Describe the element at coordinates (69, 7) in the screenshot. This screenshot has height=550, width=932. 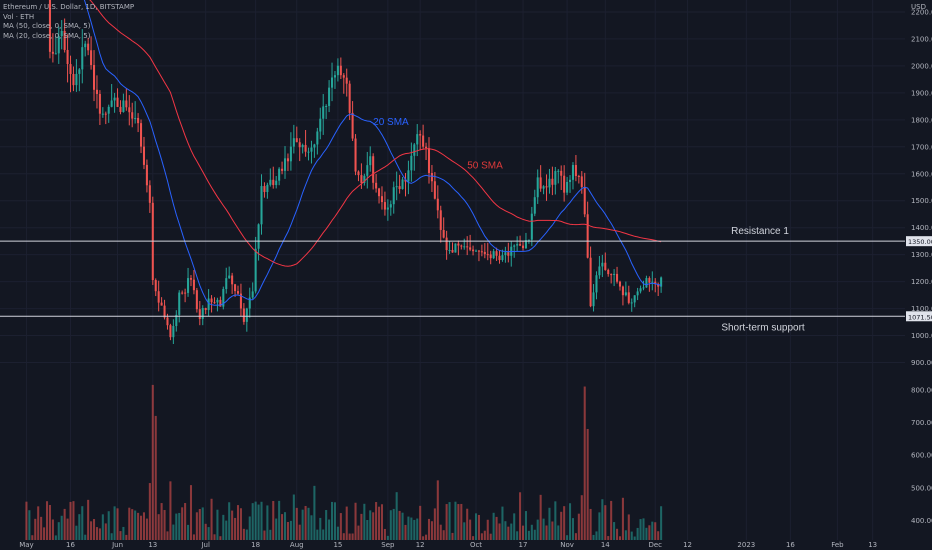
I see `legend-symbol: Ethereum / U.S. Dollar, 1D, BITSTAMP` at that location.